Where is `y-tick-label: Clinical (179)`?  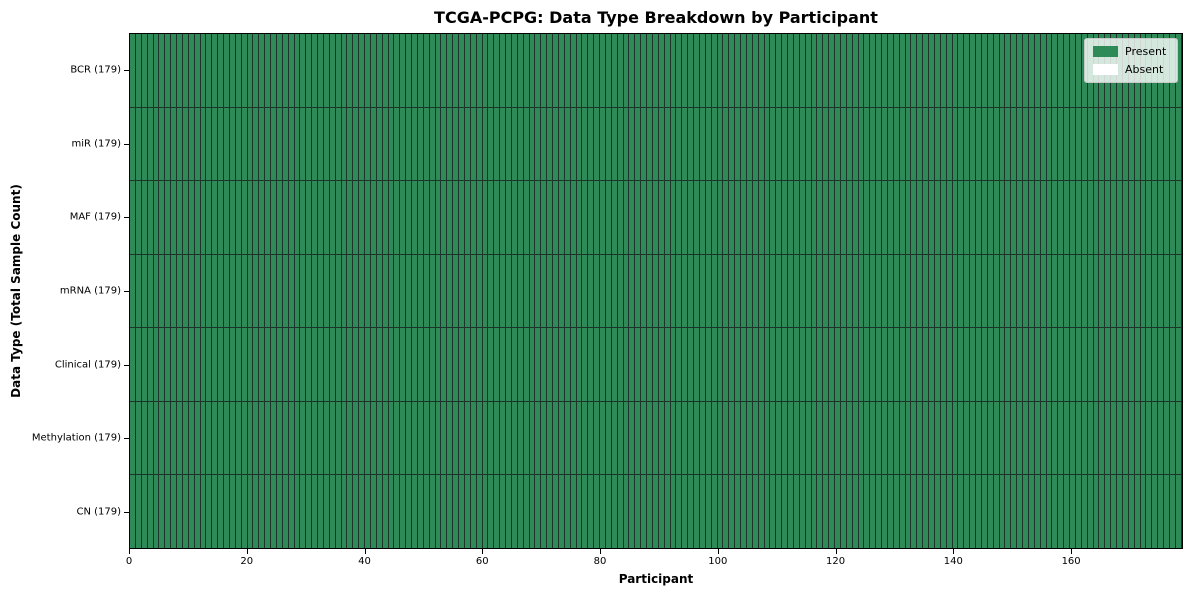 y-tick-label: Clinical (179) is located at coordinates (87, 365).